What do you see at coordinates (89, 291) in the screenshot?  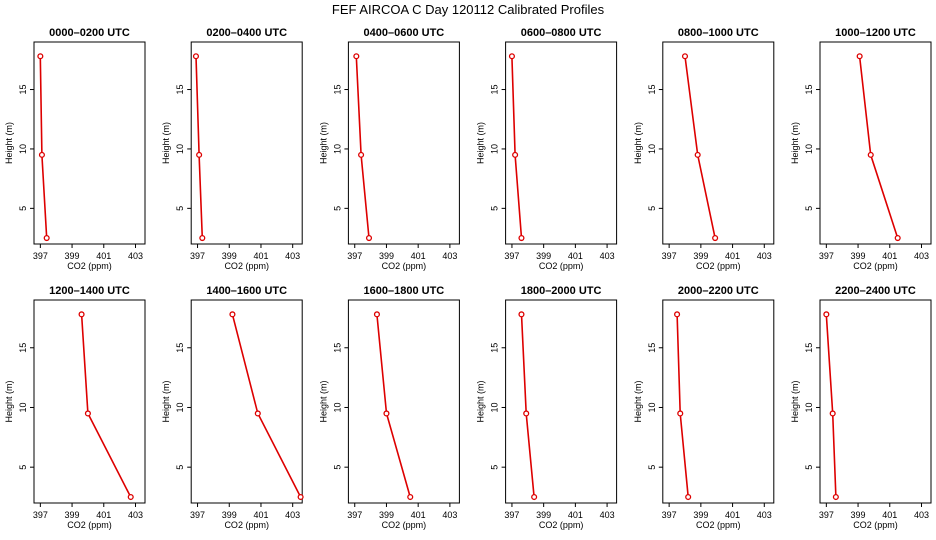 I see `panel-title: 1200–1400 UTC` at bounding box center [89, 291].